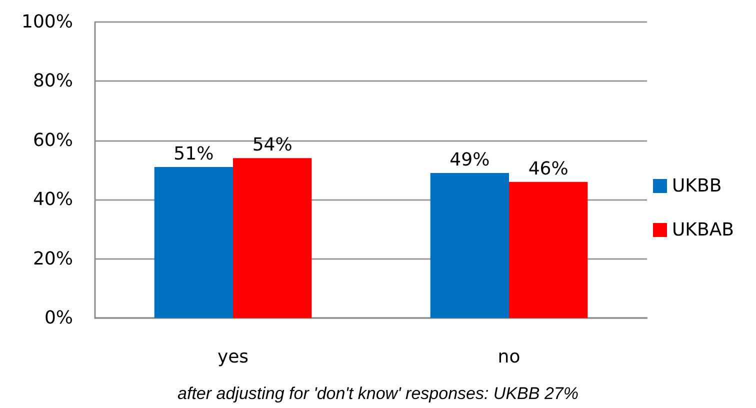 This screenshot has width=756, height=408. What do you see at coordinates (52, 81) in the screenshot?
I see `y-tick-label: 80%` at bounding box center [52, 81].